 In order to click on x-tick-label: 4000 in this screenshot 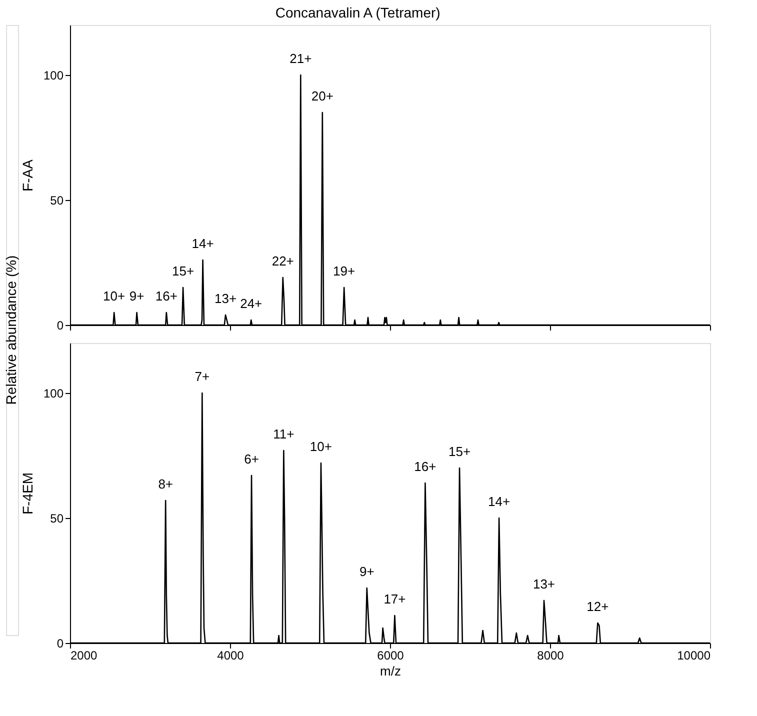, I will do `click(230, 655)`.